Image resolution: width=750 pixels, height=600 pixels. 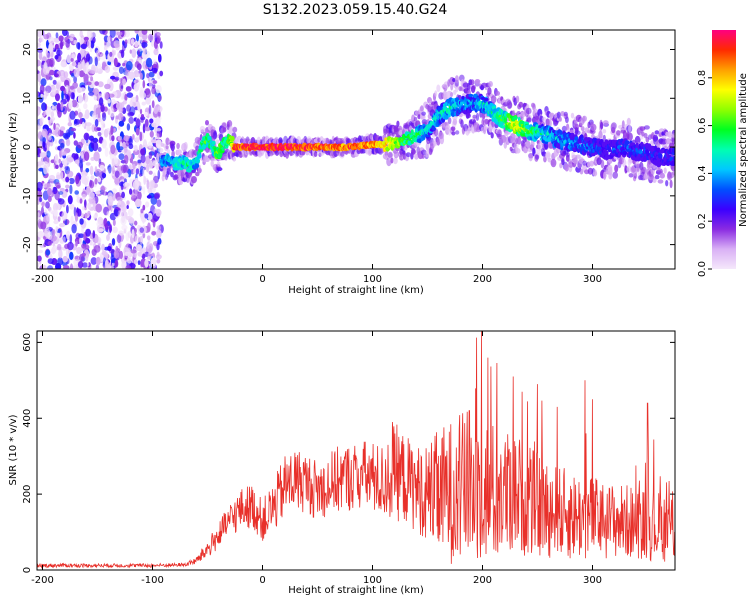 What do you see at coordinates (27, 494) in the screenshot?
I see `y-tick-label: 200` at bounding box center [27, 494].